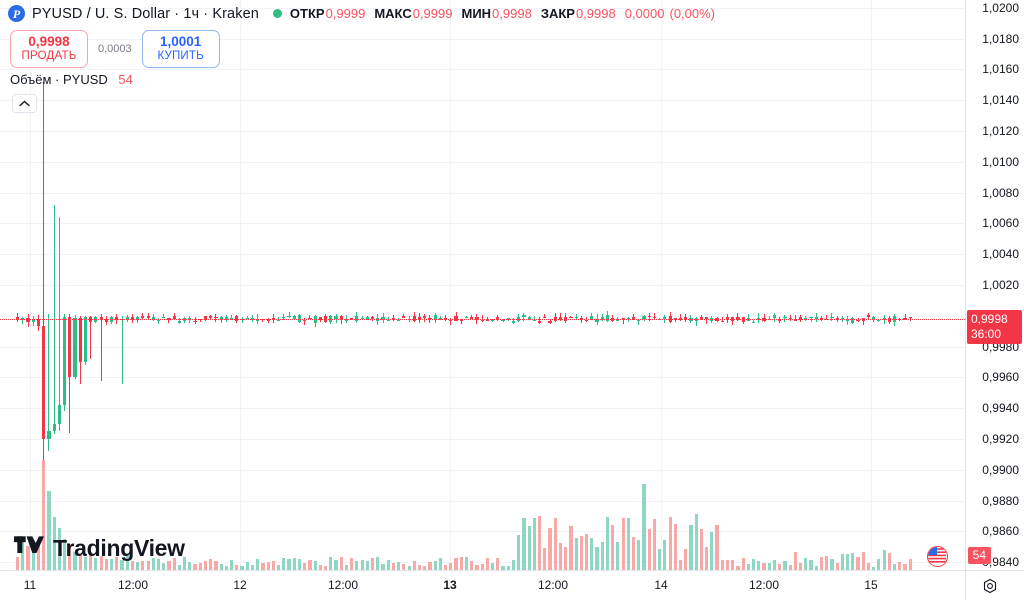 This screenshot has width=1024, height=600. I want to click on high-label: МАКС, so click(393, 13).